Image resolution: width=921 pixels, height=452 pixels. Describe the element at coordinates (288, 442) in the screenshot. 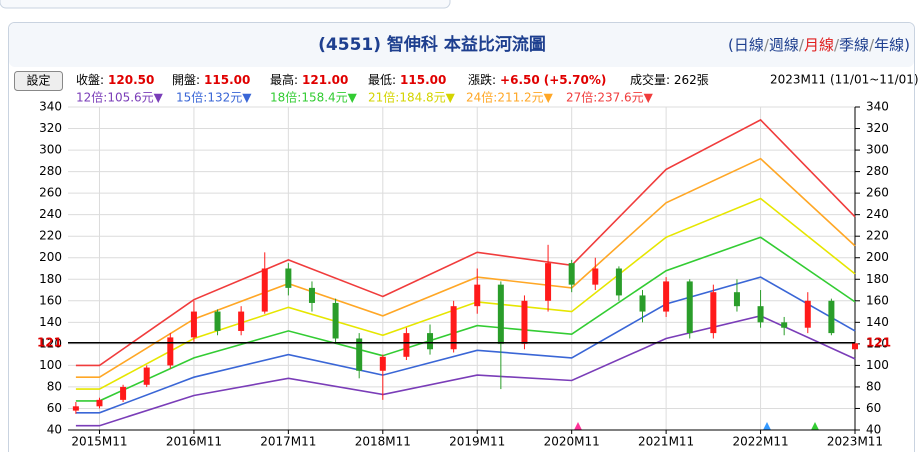

I see `x-tick-label: 2017M11` at that location.